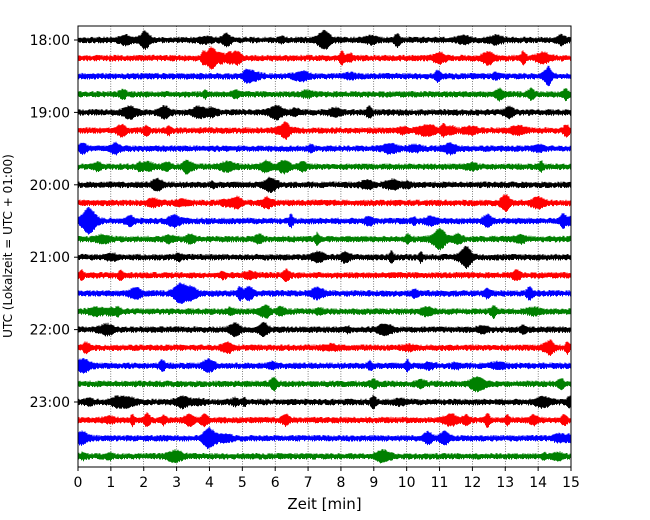  What do you see at coordinates (54, 222) in the screenshot?
I see `y-axis-ticks: 18:00 19:00 20:00 21:00 22:00 23:00` at bounding box center [54, 222].